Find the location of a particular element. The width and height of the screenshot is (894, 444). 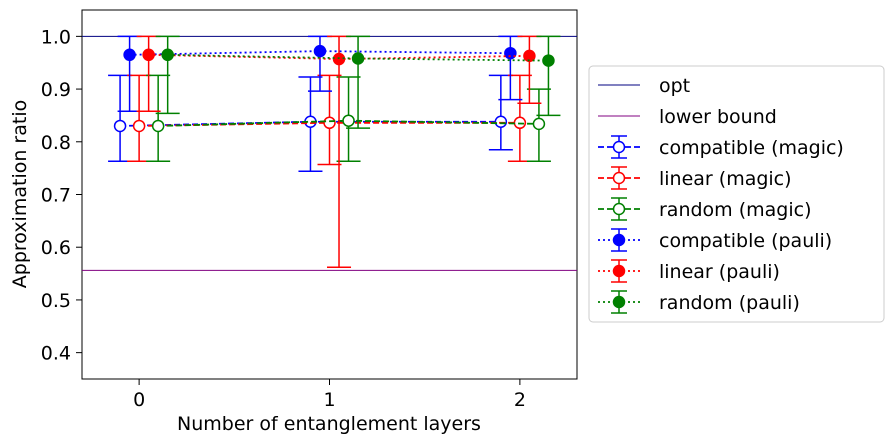

y-tick-label: 0.5 is located at coordinates (56, 301).